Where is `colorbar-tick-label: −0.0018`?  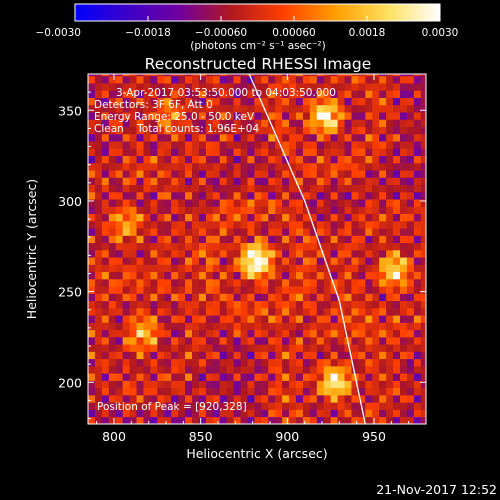 colorbar-tick-label: −0.0018 is located at coordinates (148, 33).